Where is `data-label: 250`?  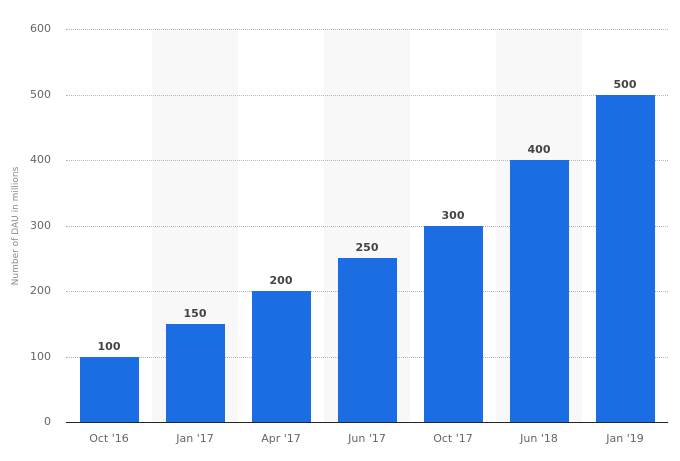 data-label: 250 is located at coordinates (367, 248).